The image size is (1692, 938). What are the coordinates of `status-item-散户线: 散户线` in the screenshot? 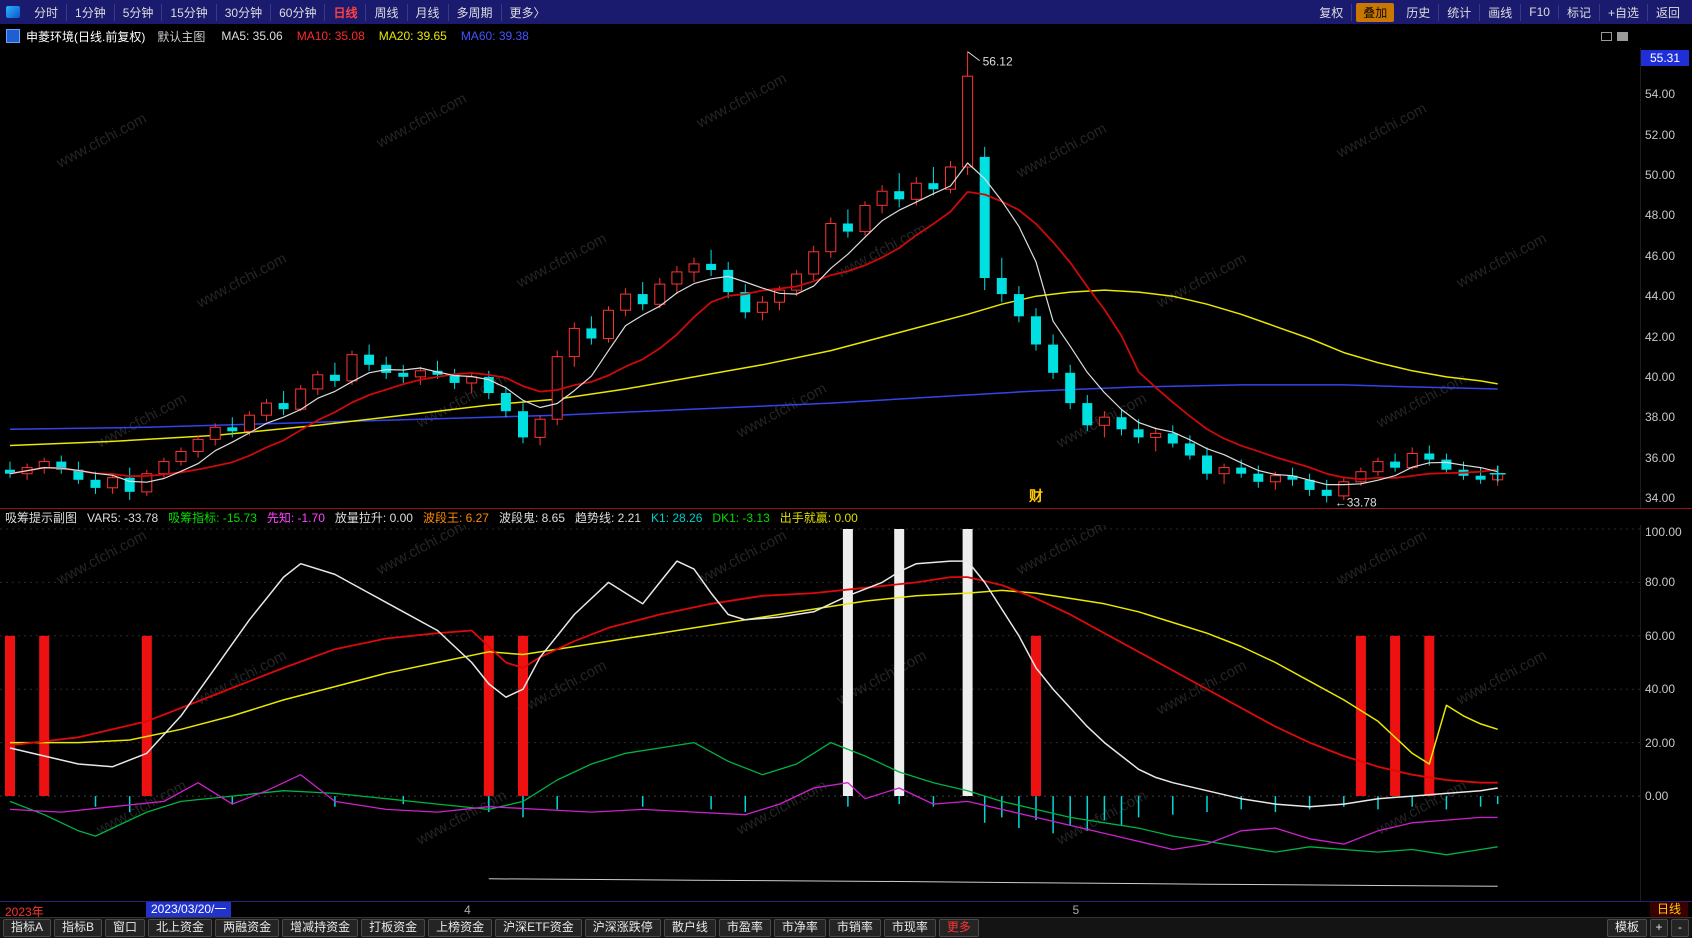 It's located at (689, 928).